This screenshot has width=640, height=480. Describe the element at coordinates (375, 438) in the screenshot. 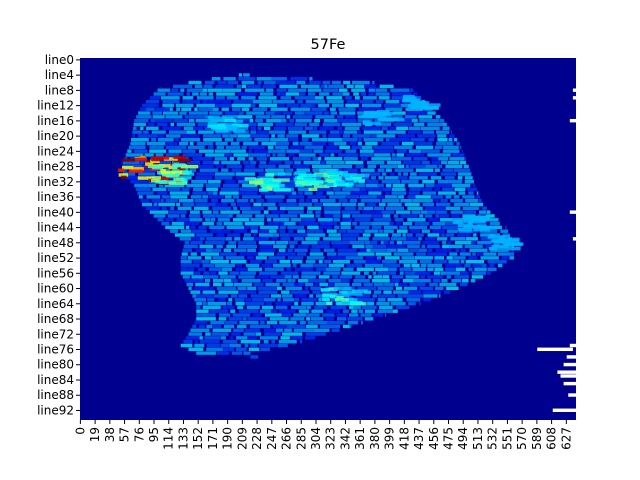

I see `x-tick-label: 380` at that location.